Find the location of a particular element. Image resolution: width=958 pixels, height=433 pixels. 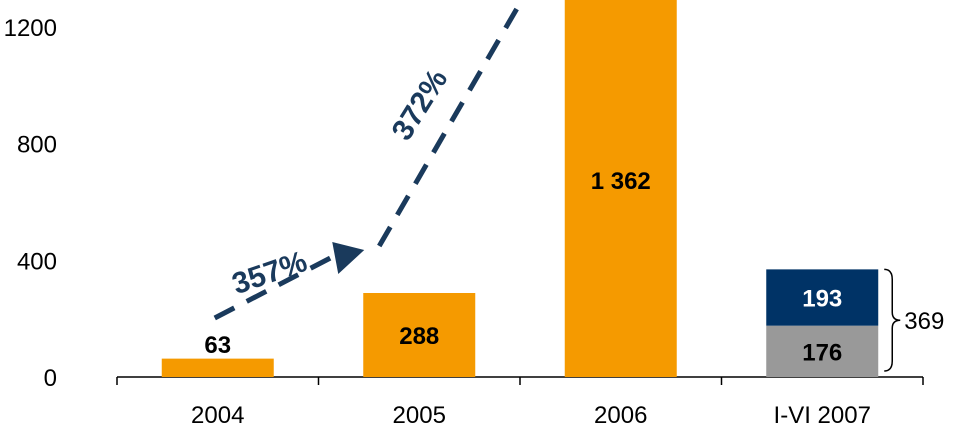

x-tick-label: I-VI 2007 is located at coordinates (822, 415).